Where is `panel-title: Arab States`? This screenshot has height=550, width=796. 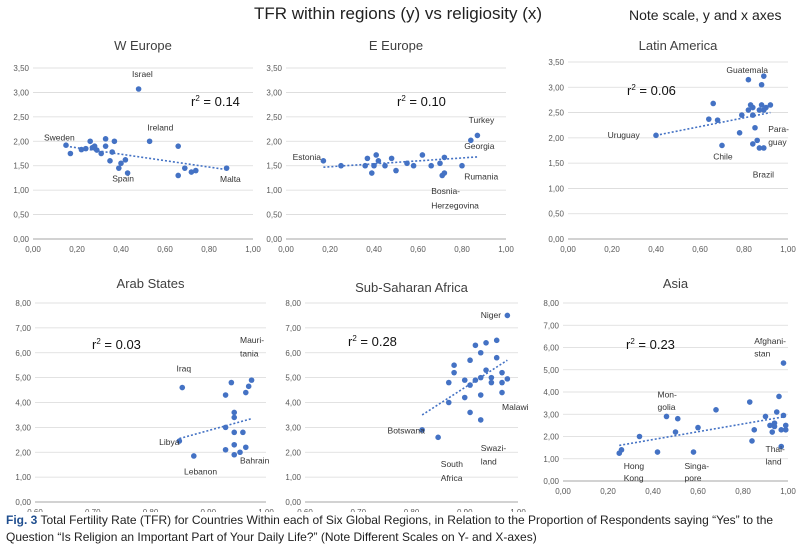 panel-title: Arab States is located at coordinates (151, 283).